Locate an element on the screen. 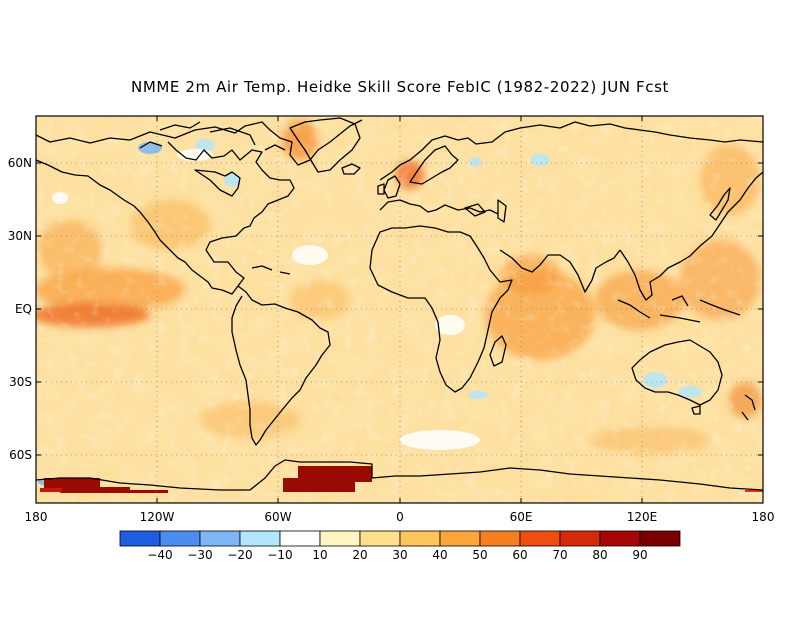 The height and width of the screenshot is (618, 800). lon-label-120e: 120E is located at coordinates (642, 517).